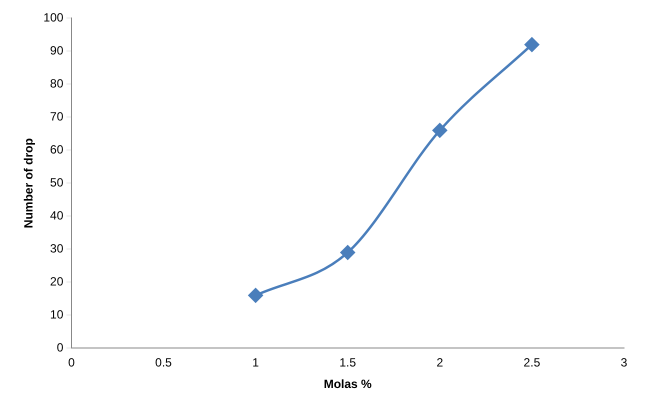 The width and height of the screenshot is (652, 414). Describe the element at coordinates (256, 363) in the screenshot. I see `x-tick-label: 1` at that location.